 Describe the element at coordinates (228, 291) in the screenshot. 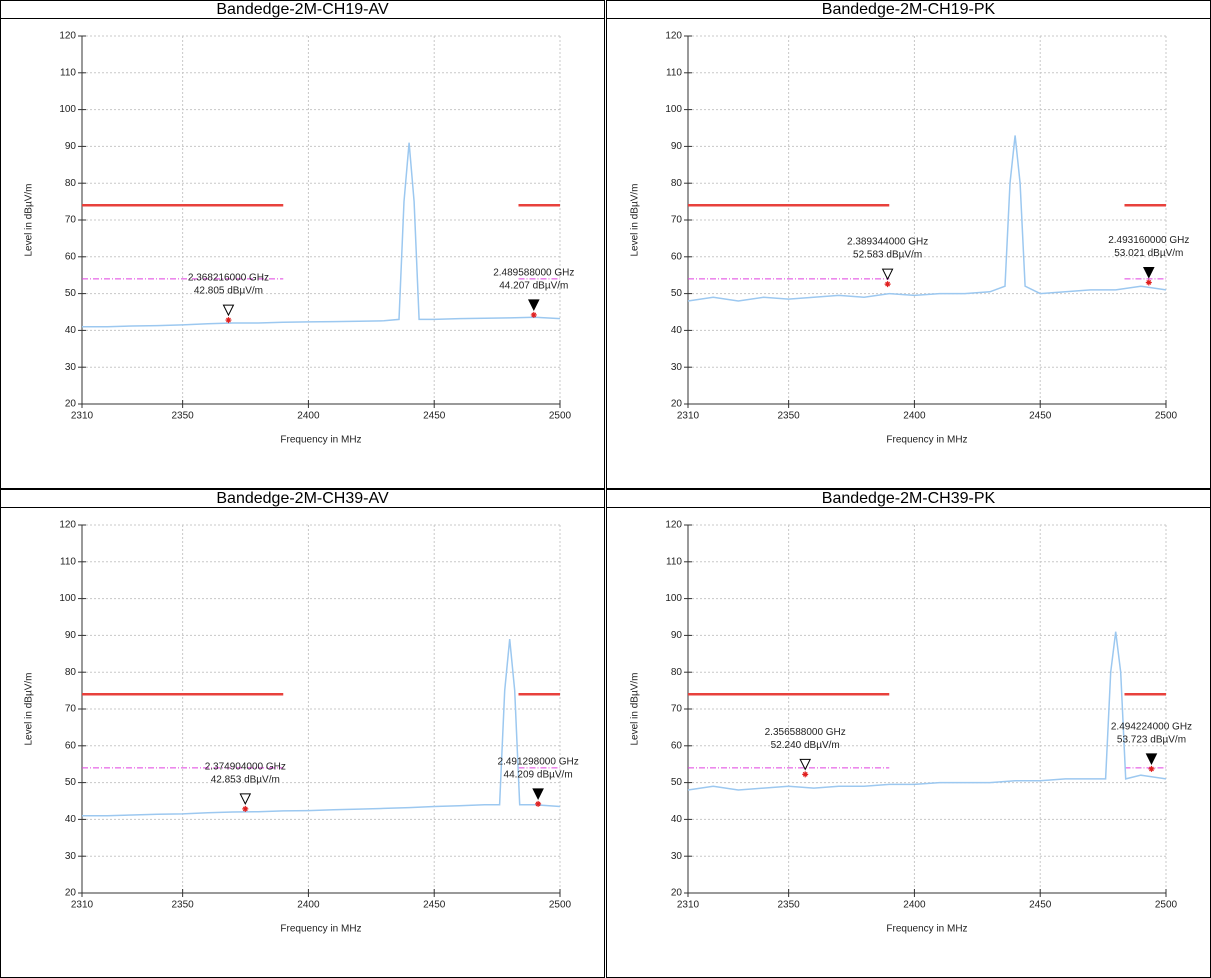

I see `marker-level-label: 42.805 dBµV/m` at that location.